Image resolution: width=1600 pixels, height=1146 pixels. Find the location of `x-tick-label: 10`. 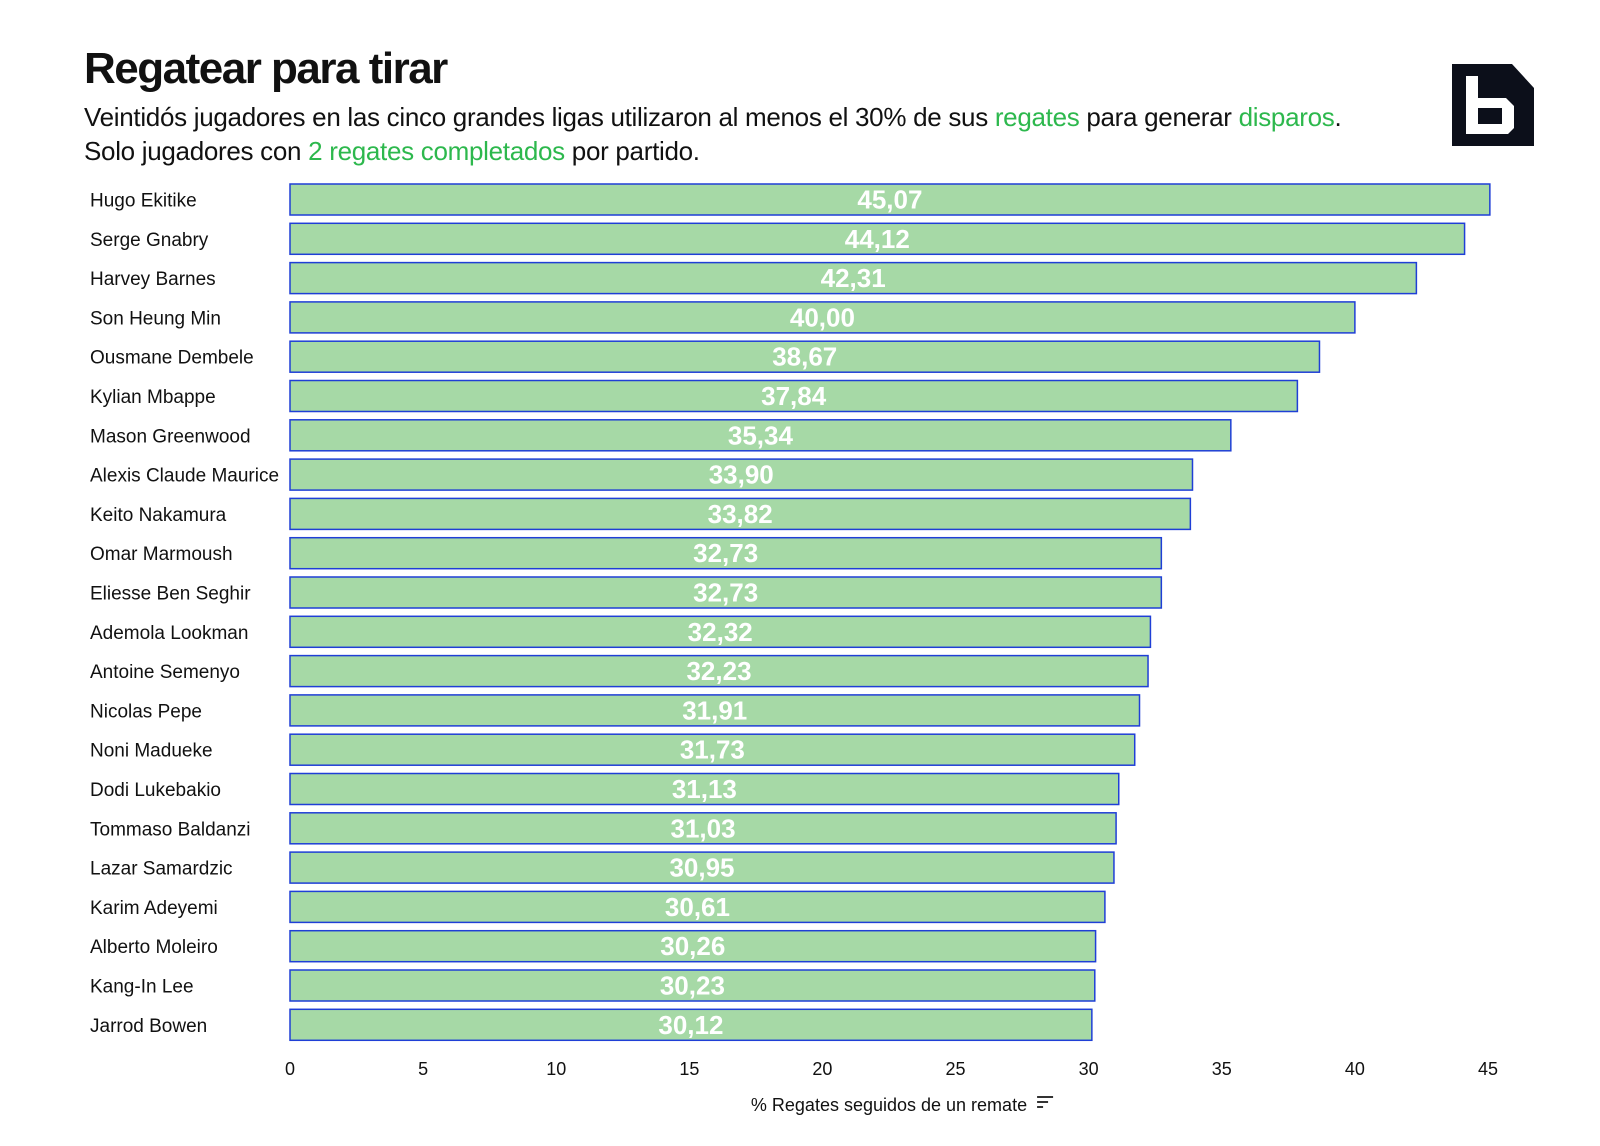

x-tick-label: 10 is located at coordinates (556, 1069).